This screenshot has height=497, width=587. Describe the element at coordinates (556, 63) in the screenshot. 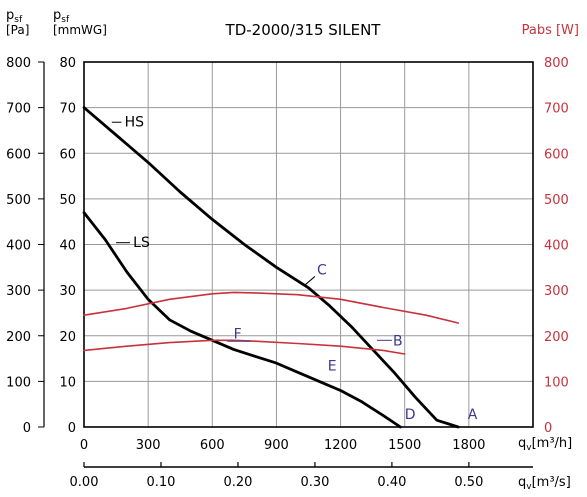

I see `right-tick: 800` at that location.